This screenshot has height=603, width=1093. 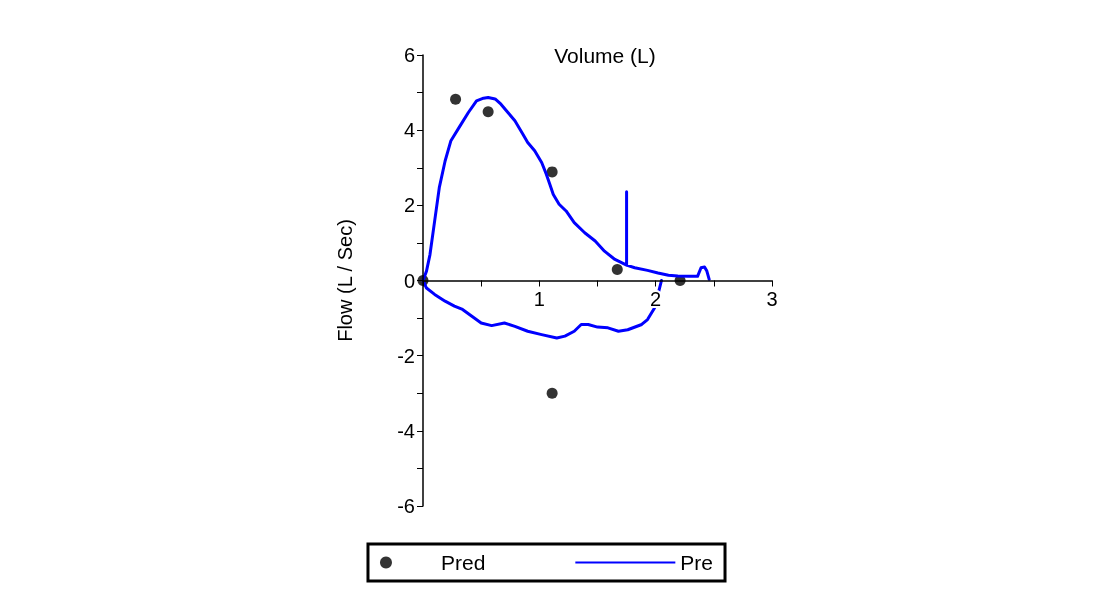 What do you see at coordinates (463, 562) in the screenshot?
I see `legend-label: Pred` at bounding box center [463, 562].